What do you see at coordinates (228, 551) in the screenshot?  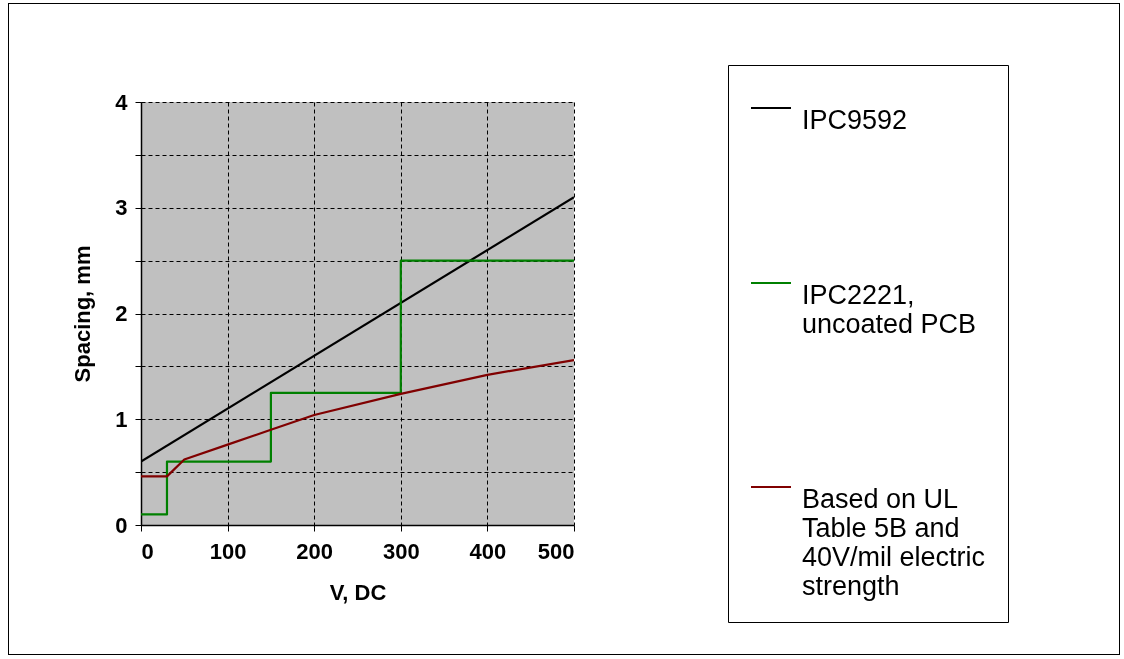 I see `x-tick-label: 100` at bounding box center [228, 551].